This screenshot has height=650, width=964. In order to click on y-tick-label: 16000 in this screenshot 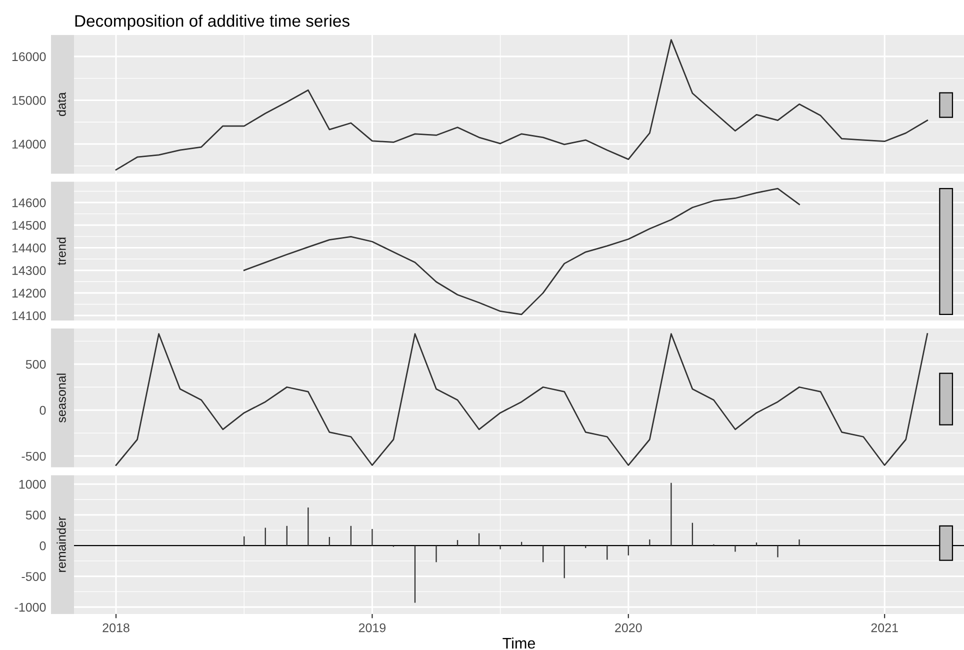, I will do `click(29, 57)`.